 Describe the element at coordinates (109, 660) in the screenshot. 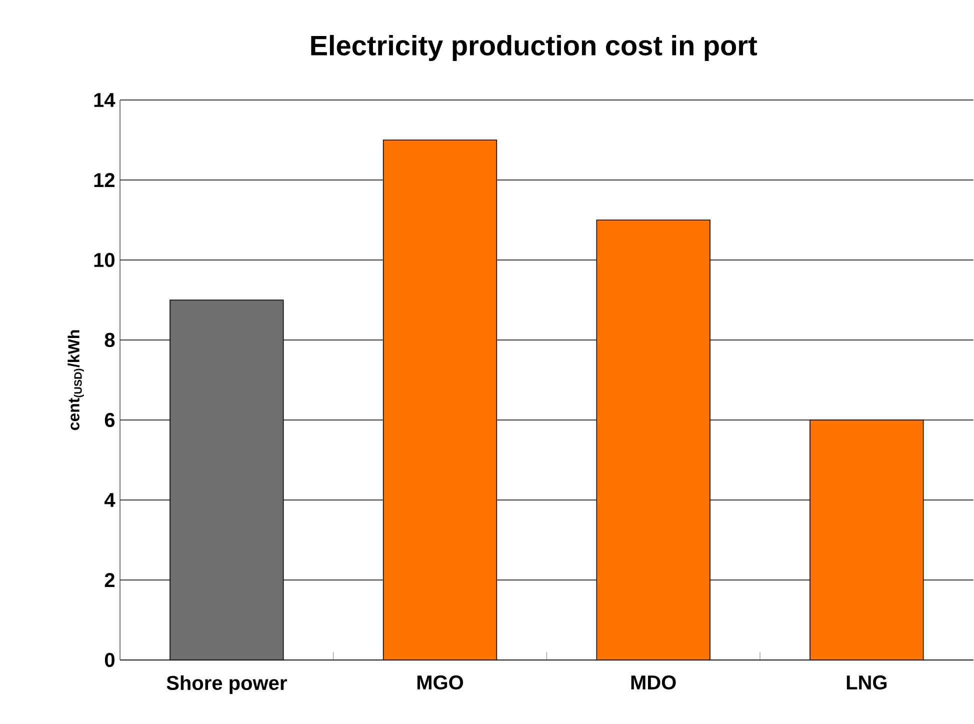

I see `y-tick-label: 0` at that location.